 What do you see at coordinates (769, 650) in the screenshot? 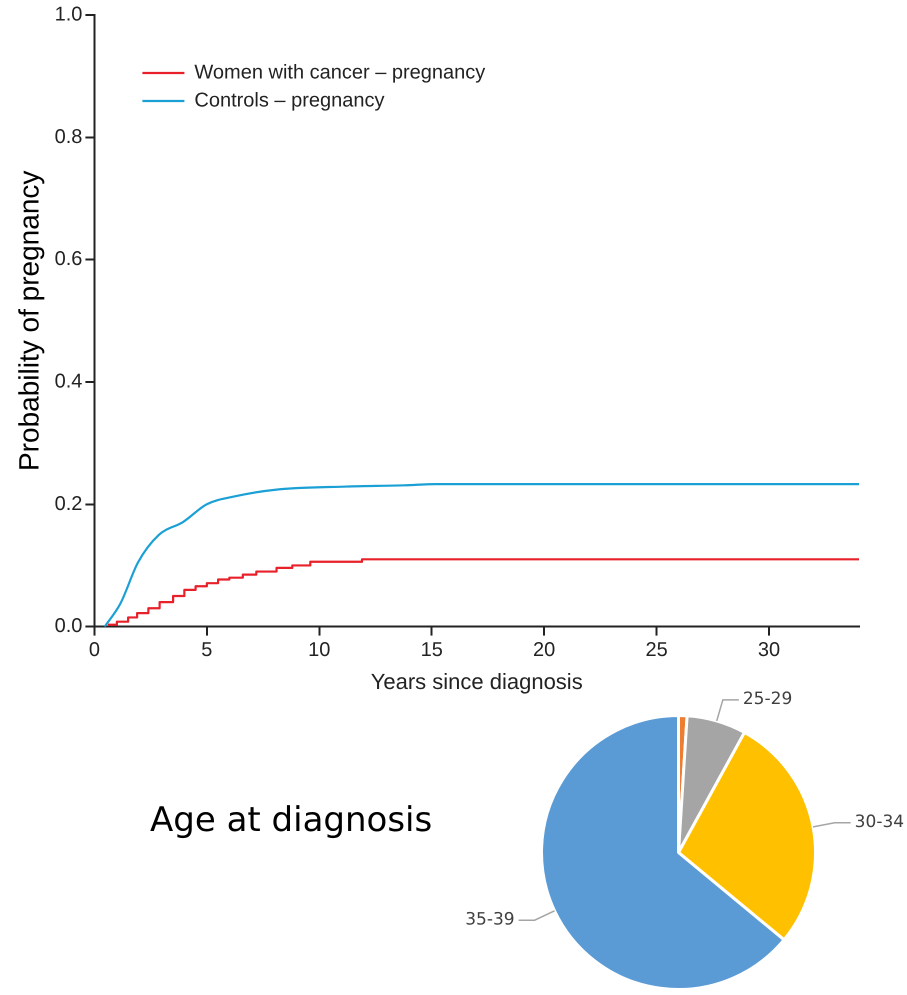
I see `x-tick-label: 30` at bounding box center [769, 650].